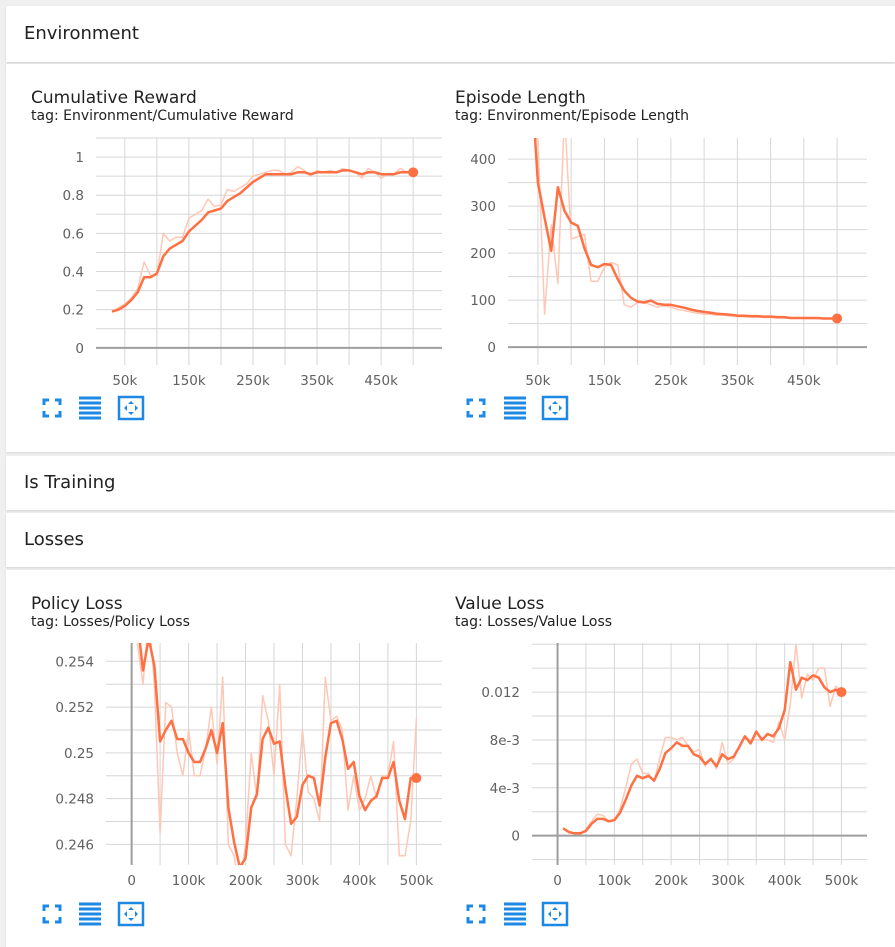 The width and height of the screenshot is (895, 947). What do you see at coordinates (572, 116) in the screenshot?
I see `chart-tag: tag: Environment/Episode Length` at bounding box center [572, 116].